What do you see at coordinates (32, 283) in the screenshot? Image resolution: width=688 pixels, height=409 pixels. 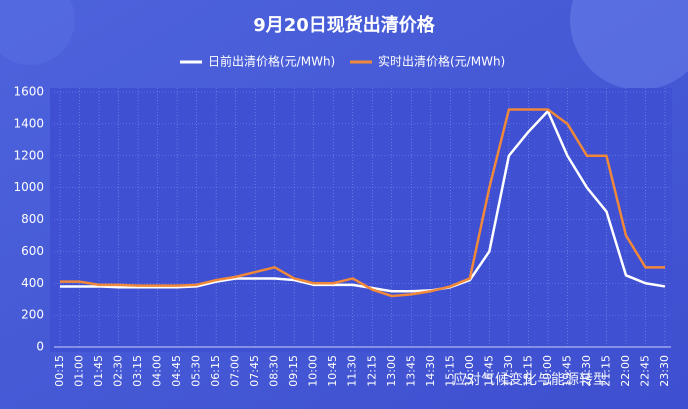 I see `y-tick-label: 400` at bounding box center [32, 283].